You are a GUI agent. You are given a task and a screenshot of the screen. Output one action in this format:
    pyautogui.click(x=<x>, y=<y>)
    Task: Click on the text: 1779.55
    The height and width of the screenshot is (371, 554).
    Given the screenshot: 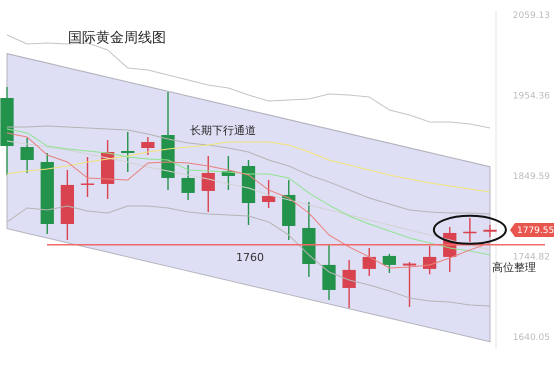 What is the action you would take?
    pyautogui.click(x=535, y=231)
    